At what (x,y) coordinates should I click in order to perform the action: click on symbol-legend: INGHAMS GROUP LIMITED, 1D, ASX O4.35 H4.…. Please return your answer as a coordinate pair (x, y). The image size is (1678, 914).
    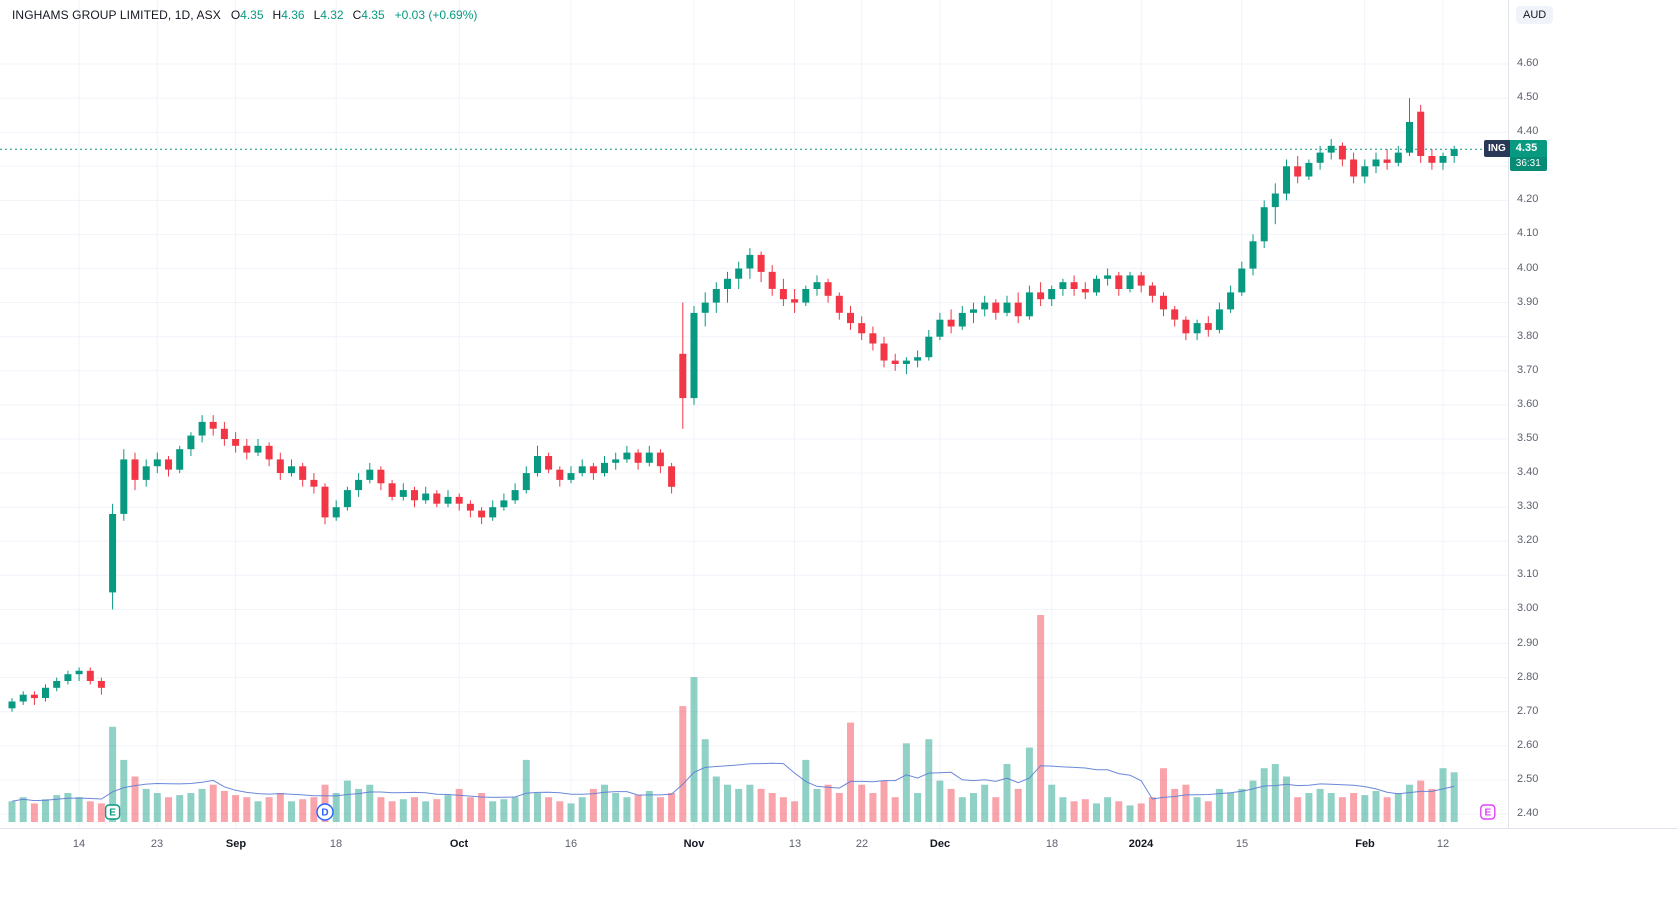
    Looking at the image, I should click on (244, 15).